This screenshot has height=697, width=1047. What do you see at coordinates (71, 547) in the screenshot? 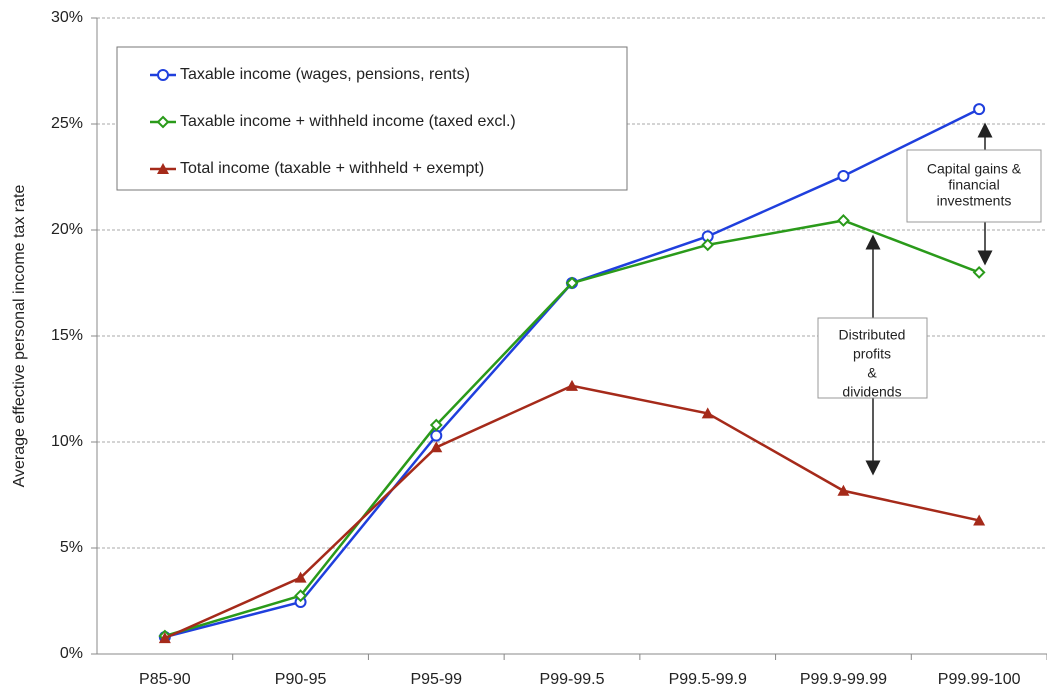
I see `y-tick-label: 5%` at bounding box center [71, 547].